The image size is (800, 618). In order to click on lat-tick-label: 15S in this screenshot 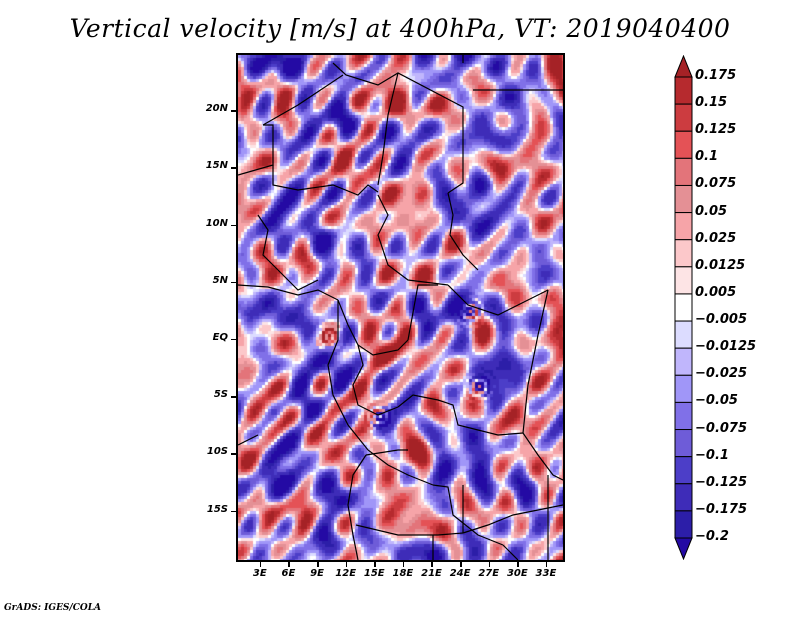, I will do `click(217, 509)`.